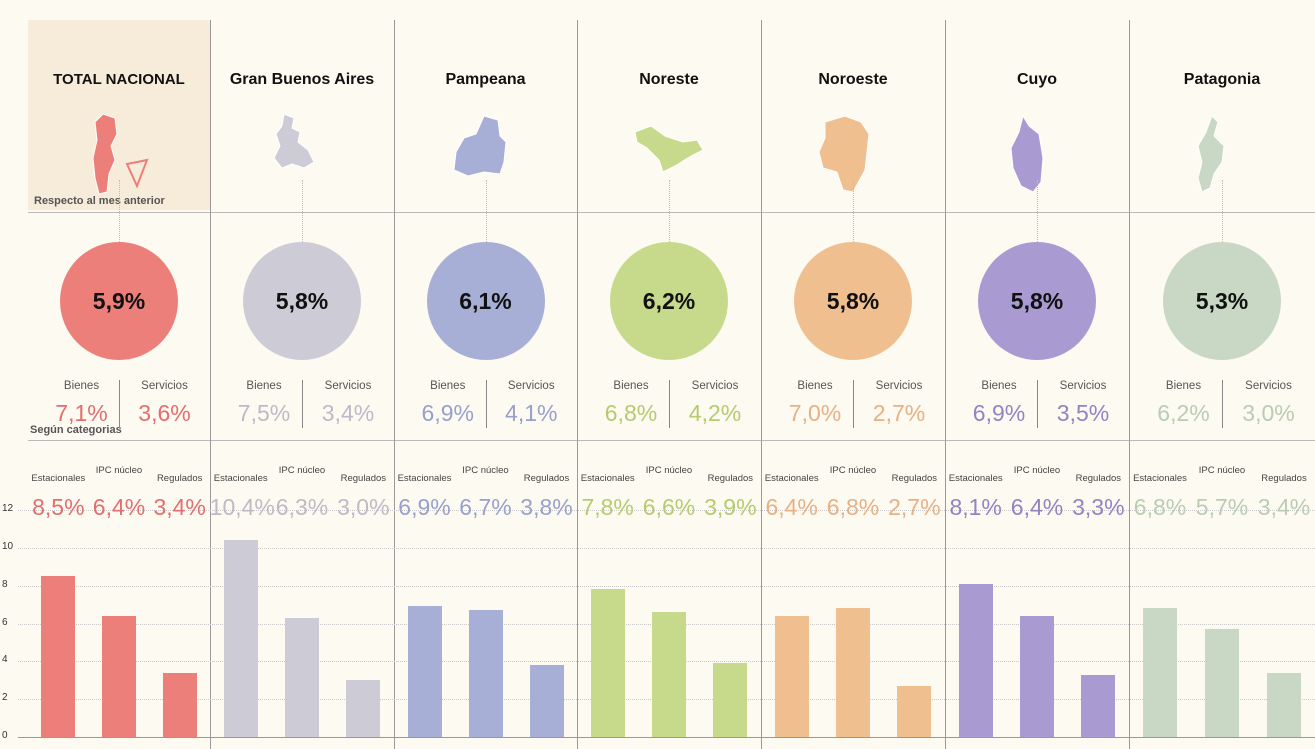 Image resolution: width=1315 pixels, height=749 pixels. What do you see at coordinates (302, 507) in the screenshot?
I see `category-value: 6,3%` at bounding box center [302, 507].